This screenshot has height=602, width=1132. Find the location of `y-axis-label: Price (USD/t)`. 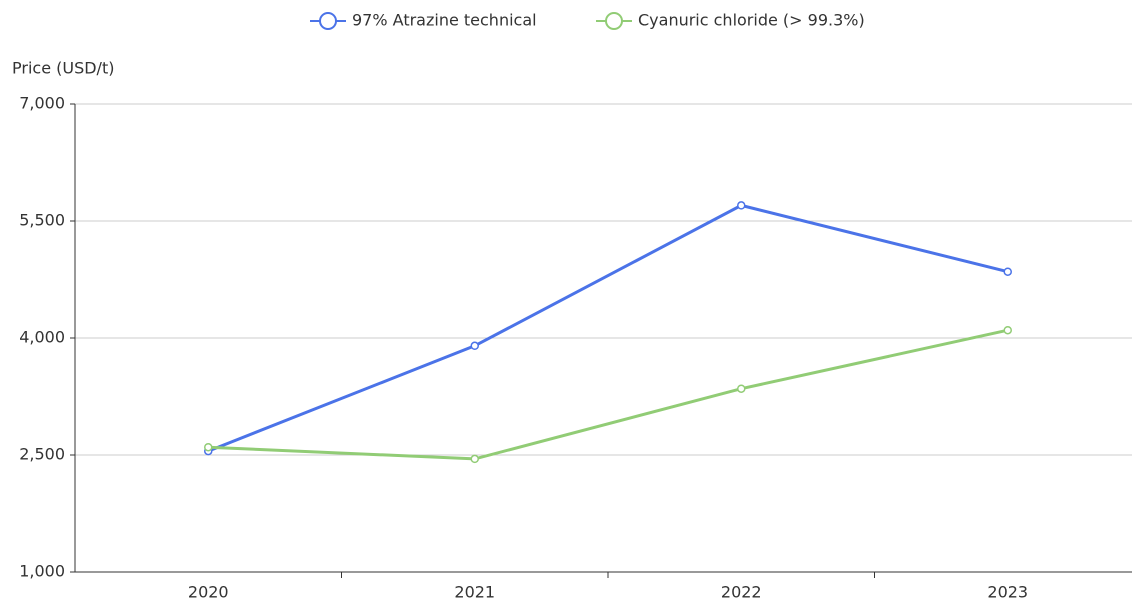

y-axis-label: Price (USD/t) is located at coordinates (63, 68).